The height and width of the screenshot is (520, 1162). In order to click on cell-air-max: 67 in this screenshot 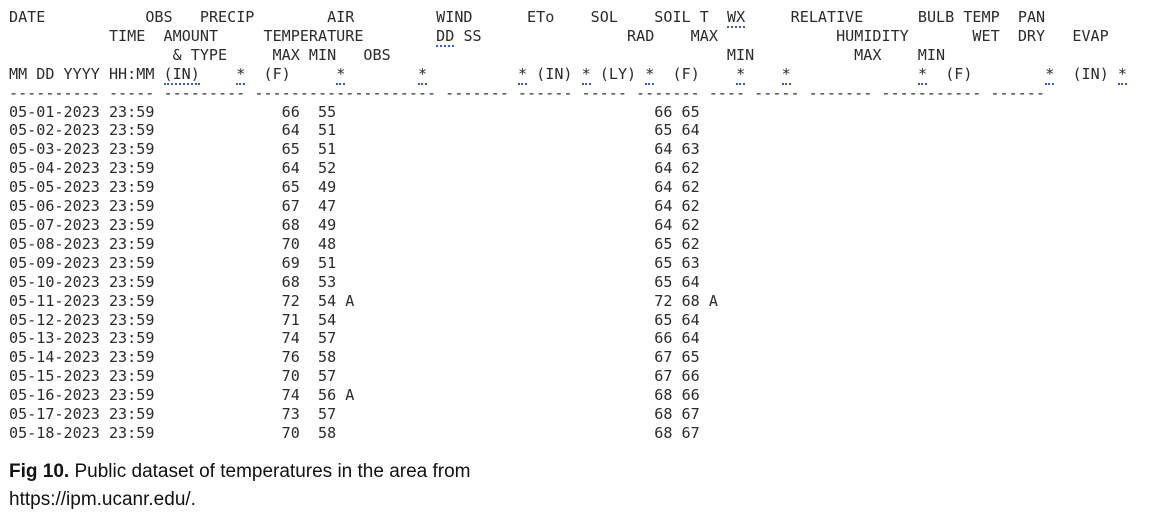, I will do `click(290, 206)`.